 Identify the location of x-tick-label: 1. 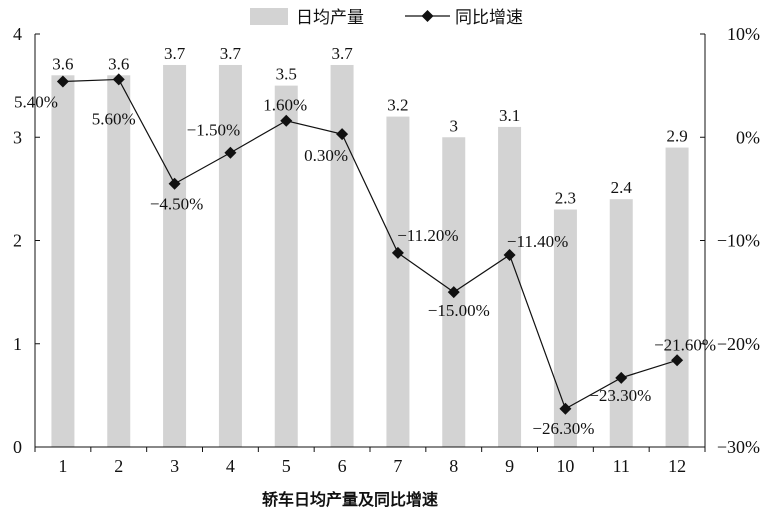
(62, 466).